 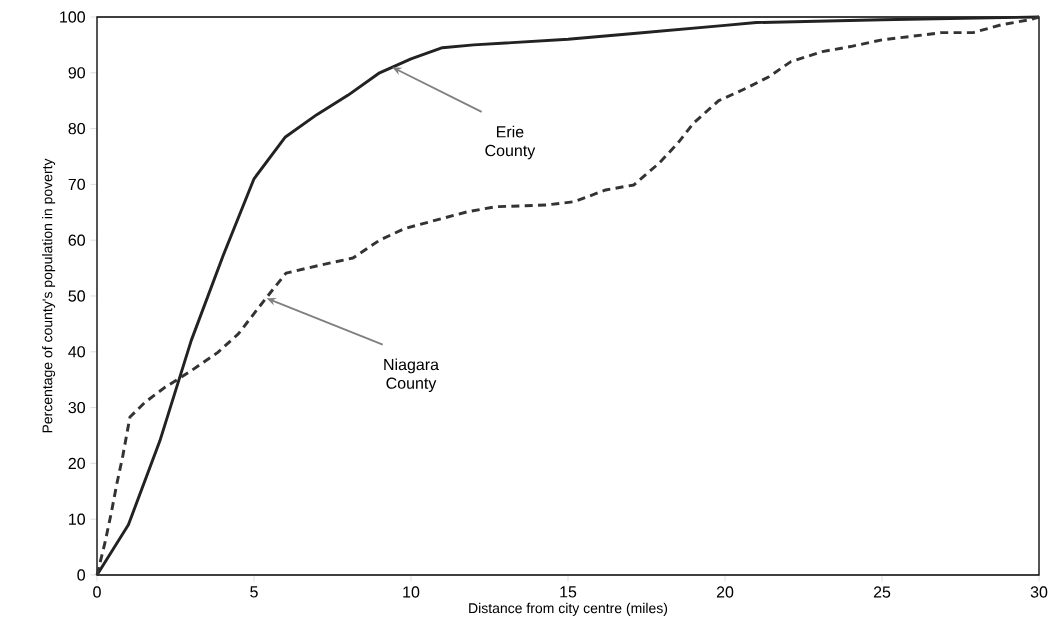 What do you see at coordinates (77, 128) in the screenshot?
I see `y-tick-label: 80` at bounding box center [77, 128].